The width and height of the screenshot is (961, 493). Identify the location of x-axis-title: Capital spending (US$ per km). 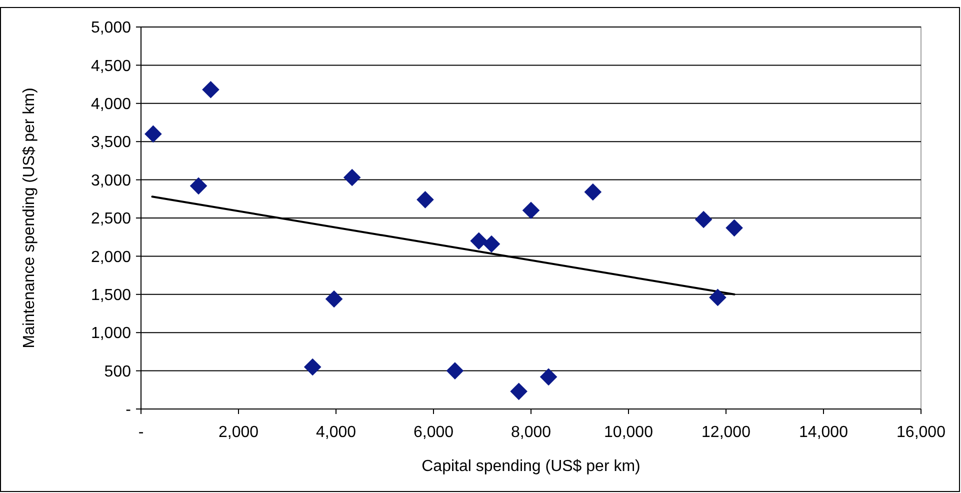
(531, 466).